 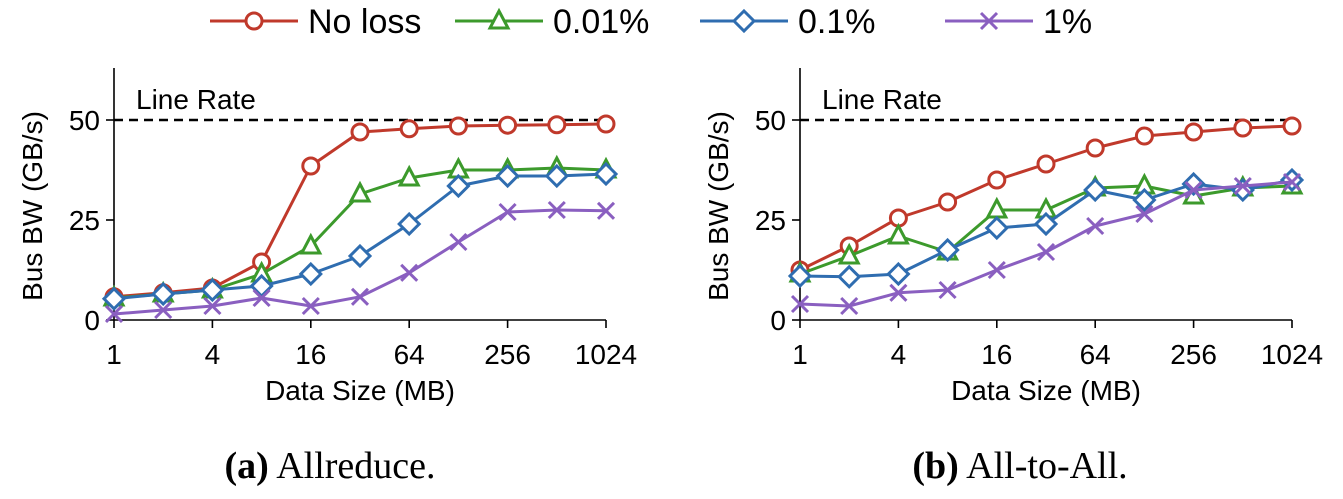 What do you see at coordinates (601, 22) in the screenshot?
I see `legend-label: 0.01%` at bounding box center [601, 22].